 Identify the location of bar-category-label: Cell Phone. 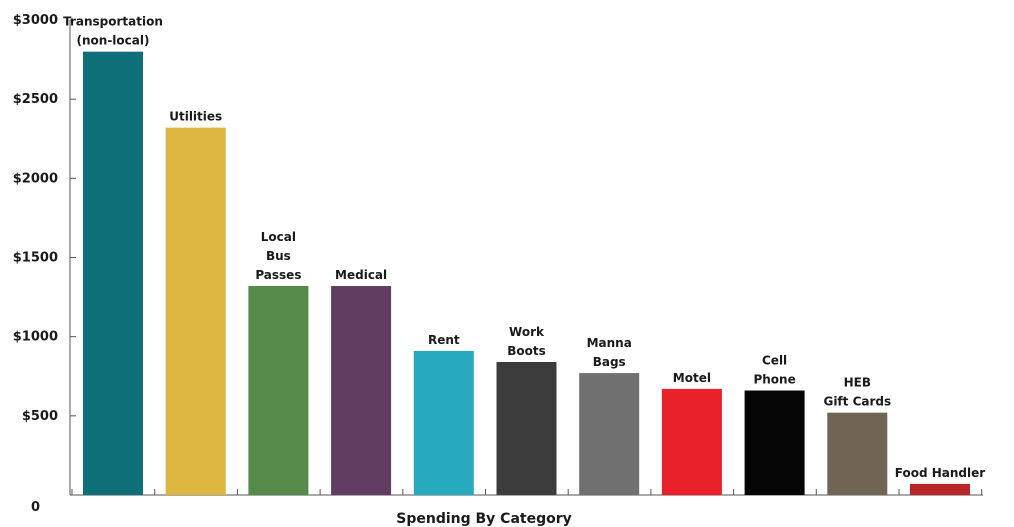
(774, 370).